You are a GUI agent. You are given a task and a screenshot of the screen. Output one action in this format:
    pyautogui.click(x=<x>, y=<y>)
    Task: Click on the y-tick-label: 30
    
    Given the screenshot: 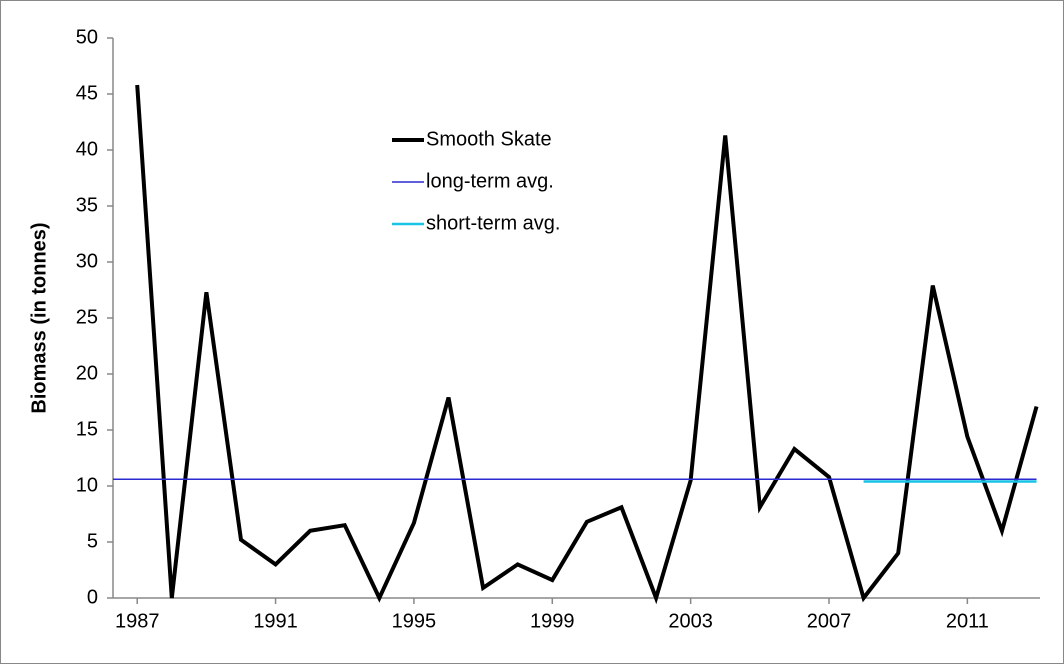 What is the action you would take?
    pyautogui.click(x=87, y=261)
    